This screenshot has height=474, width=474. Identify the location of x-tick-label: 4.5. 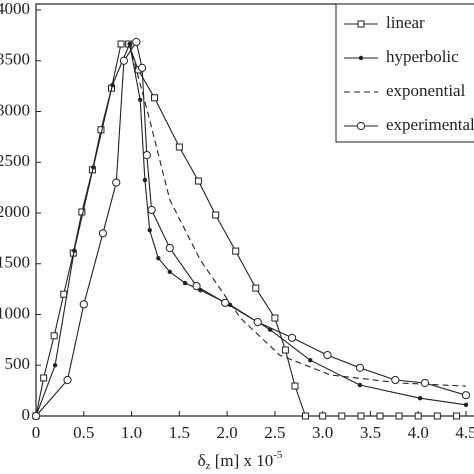
(464, 432).